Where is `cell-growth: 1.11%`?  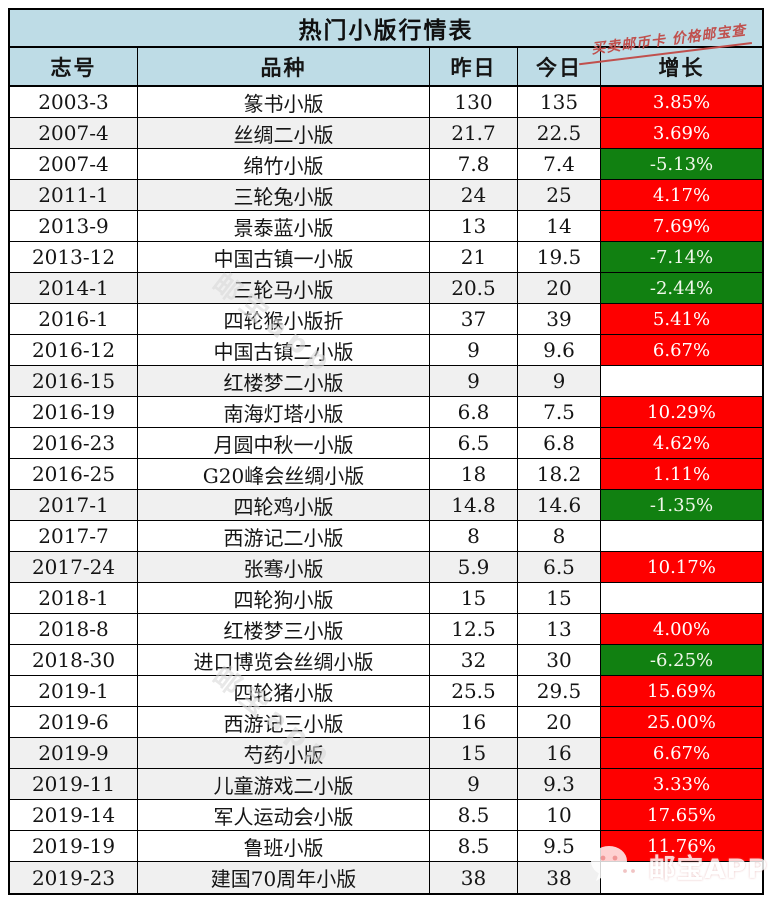 cell-growth: 1.11% is located at coordinates (681, 474).